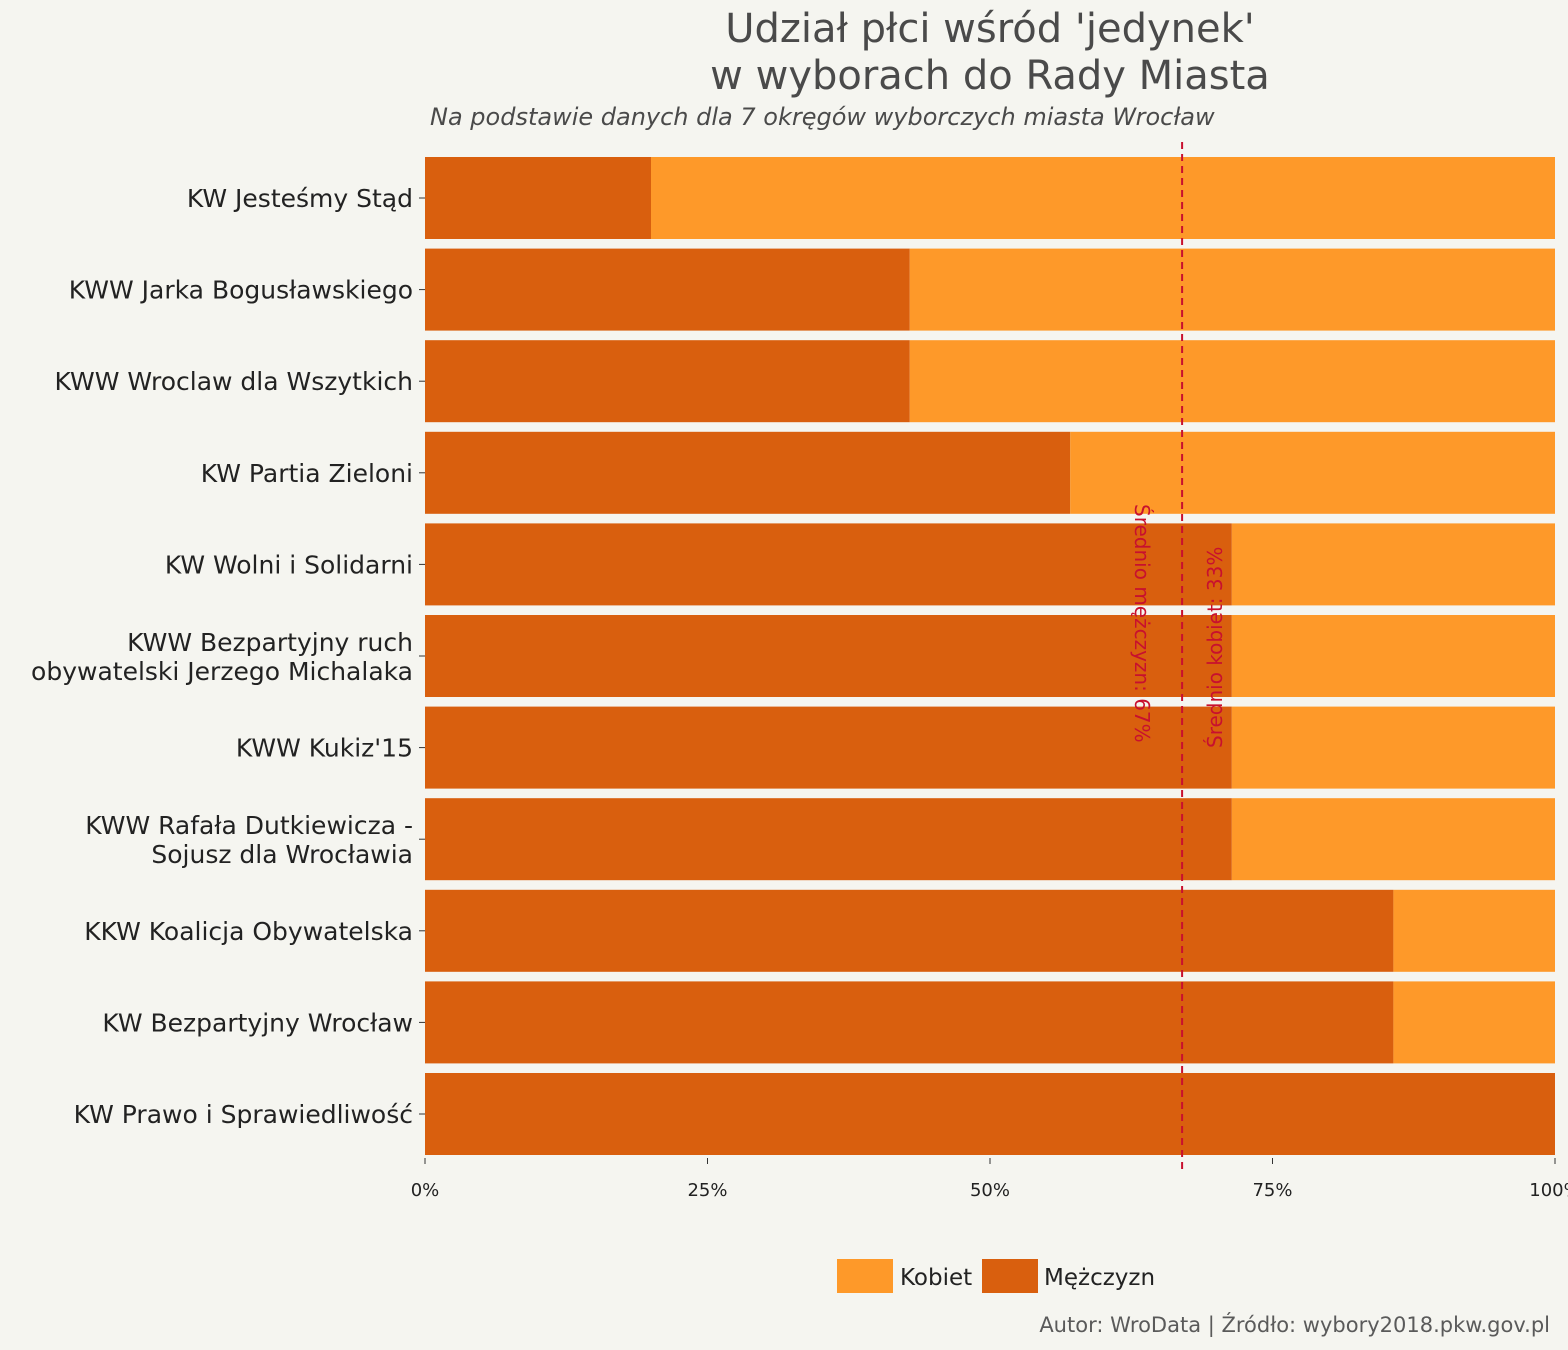  What do you see at coordinates (243, 1114) in the screenshot?
I see `category-label: KW Prawo i Sprawiedliwość` at bounding box center [243, 1114].